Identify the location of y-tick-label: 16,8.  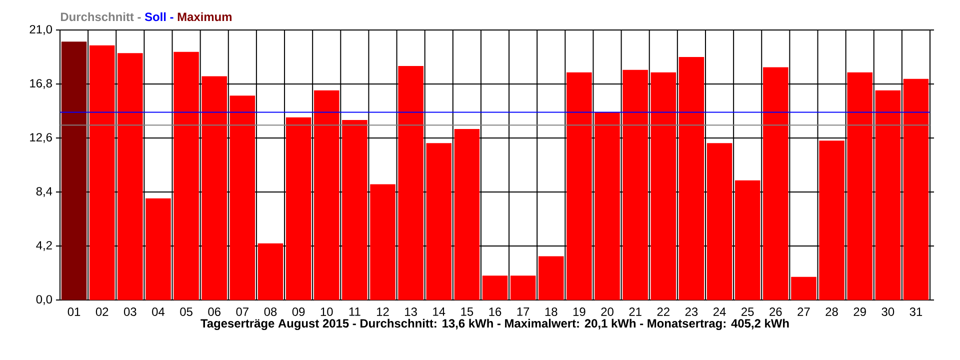
(41, 84).